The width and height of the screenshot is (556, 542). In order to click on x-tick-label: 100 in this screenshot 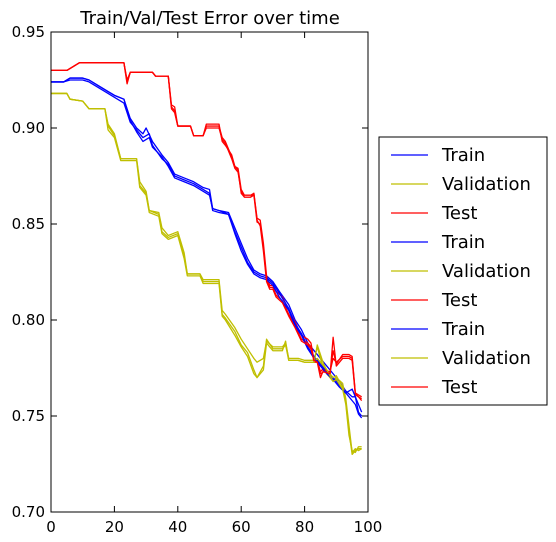, I will do `click(368, 527)`.